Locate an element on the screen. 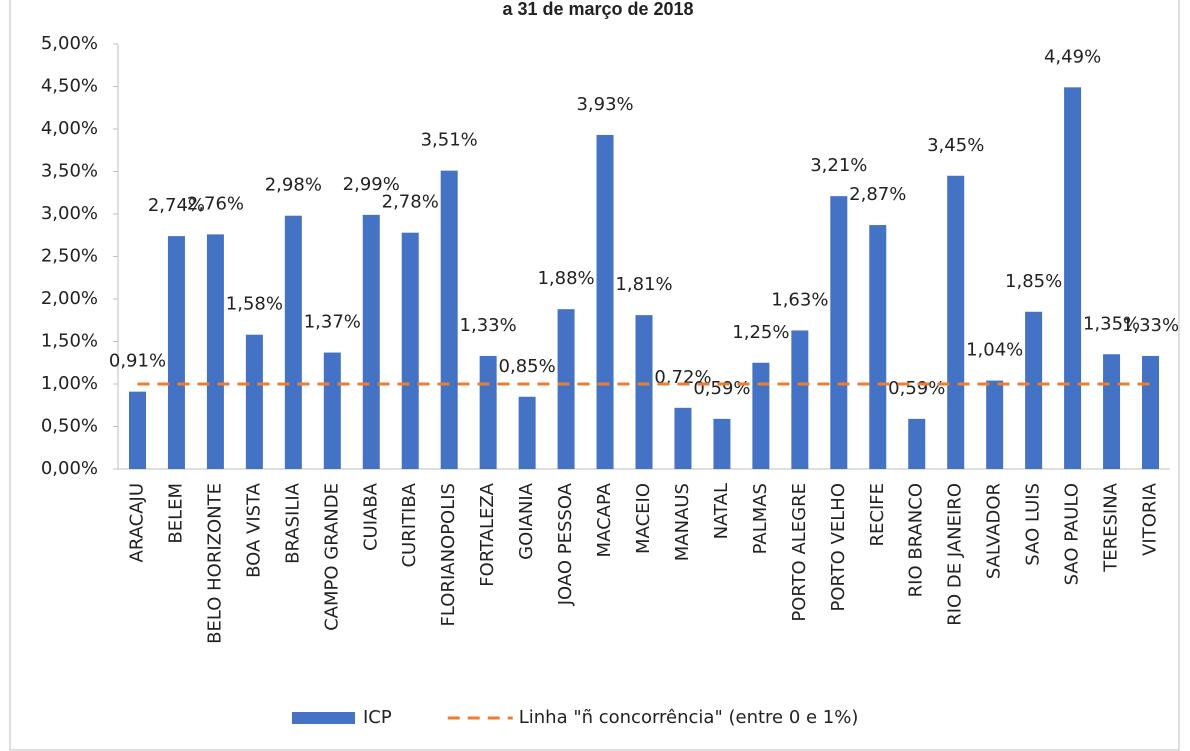 This screenshot has width=1190, height=751. y-tick-label: 3,50% is located at coordinates (69, 171).